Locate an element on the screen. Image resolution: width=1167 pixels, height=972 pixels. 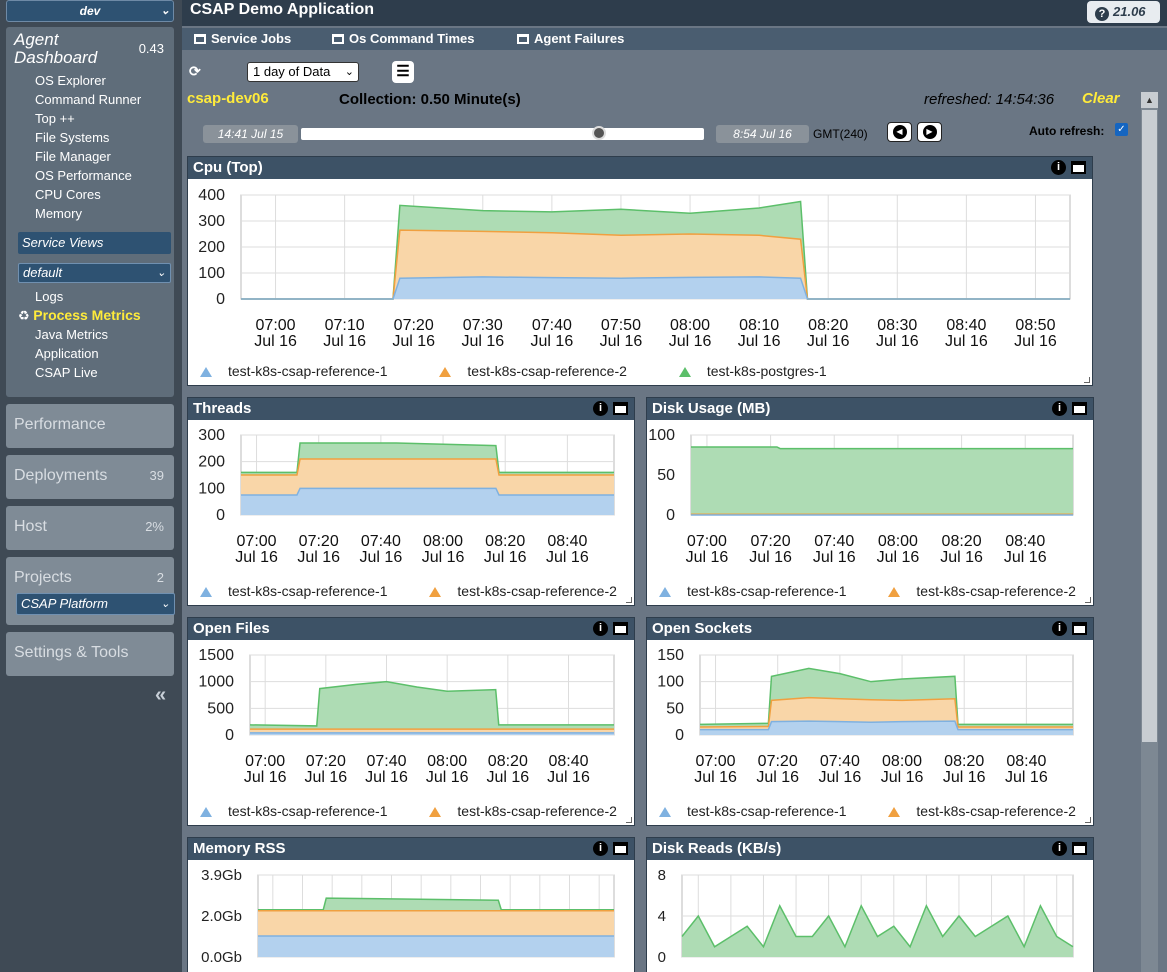
time-slider-handle is located at coordinates (599, 133).